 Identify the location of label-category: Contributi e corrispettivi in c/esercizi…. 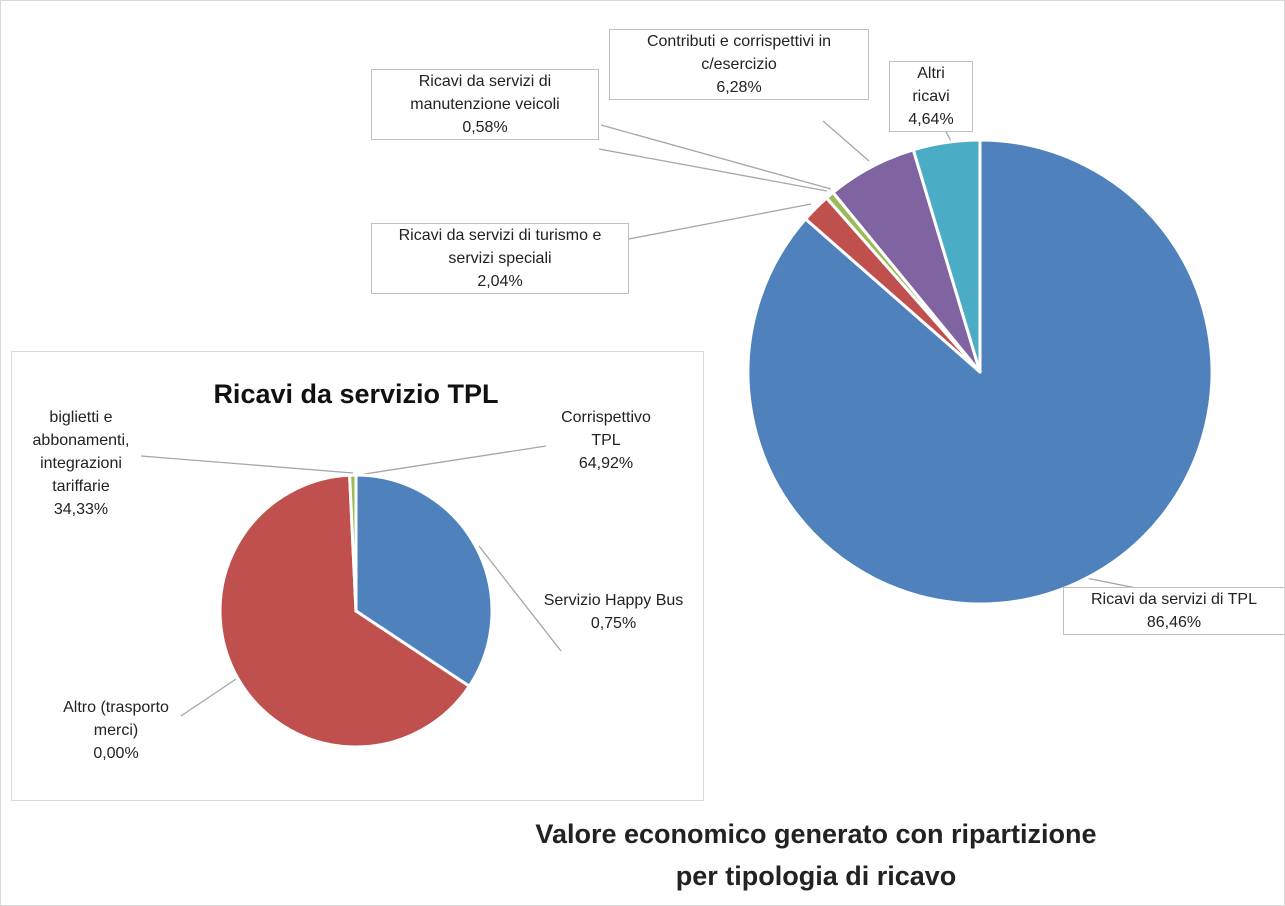
(739, 53).